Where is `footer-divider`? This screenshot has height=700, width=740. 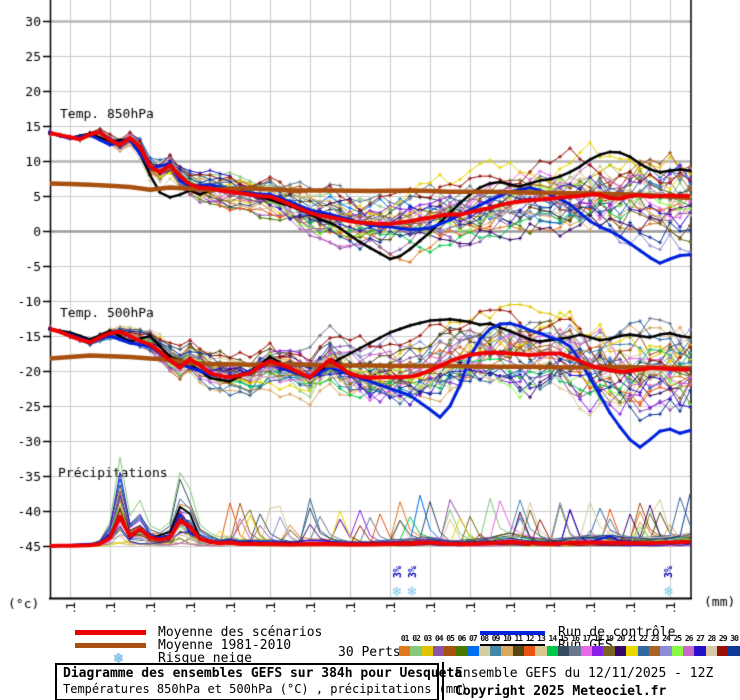
footer-divider is located at coordinates (443, 681).